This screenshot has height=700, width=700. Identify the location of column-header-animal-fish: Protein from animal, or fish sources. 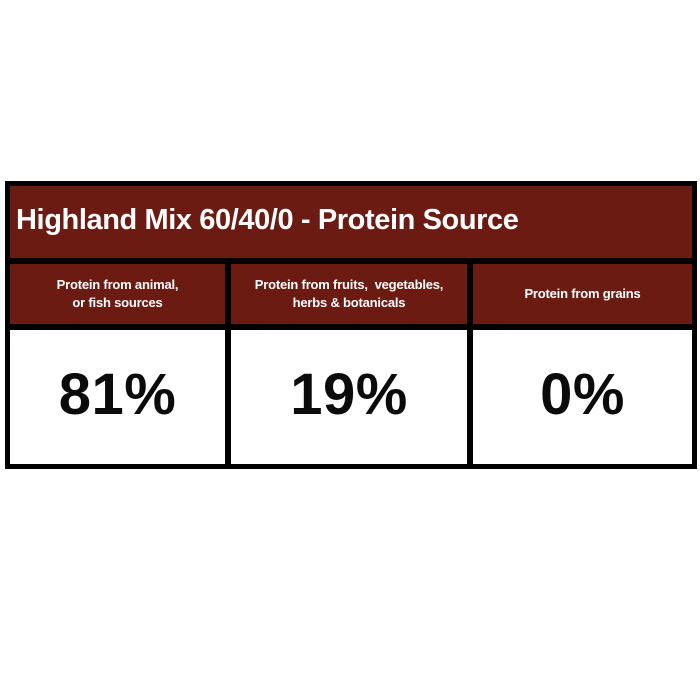
(117, 294).